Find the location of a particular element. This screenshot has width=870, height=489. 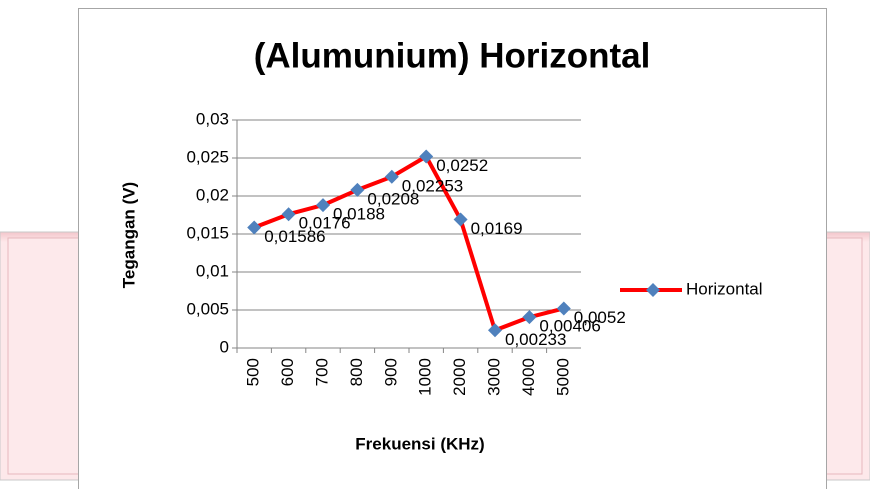

legend-marker is located at coordinates (653, 290).